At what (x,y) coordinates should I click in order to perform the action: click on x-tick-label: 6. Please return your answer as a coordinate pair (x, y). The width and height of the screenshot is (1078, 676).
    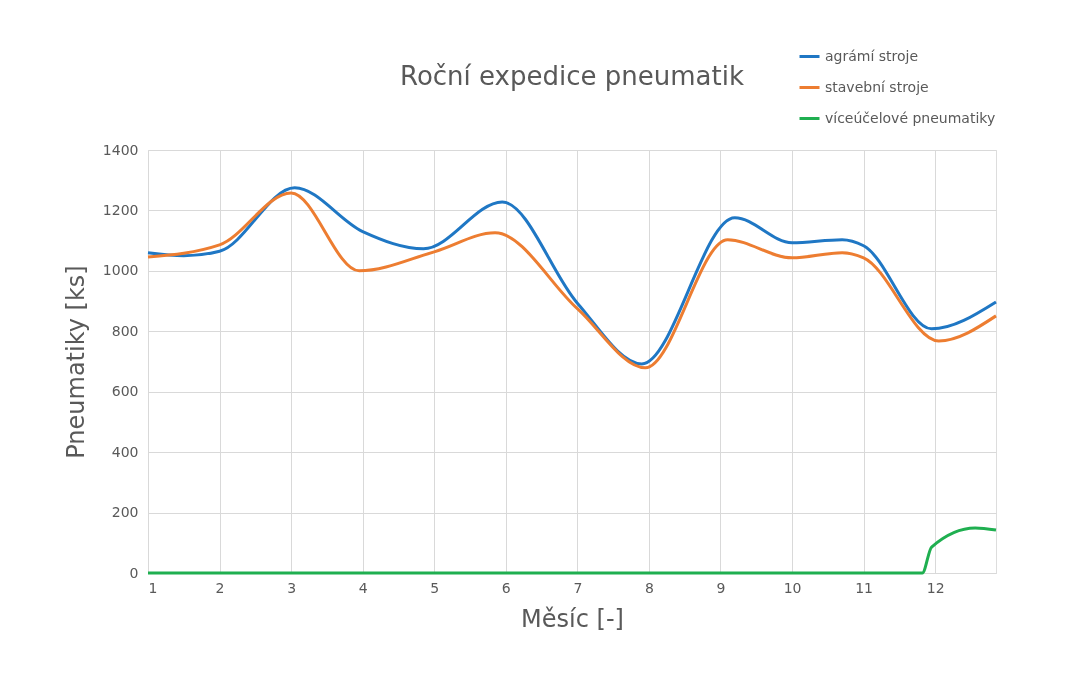
    Looking at the image, I should click on (506, 587).